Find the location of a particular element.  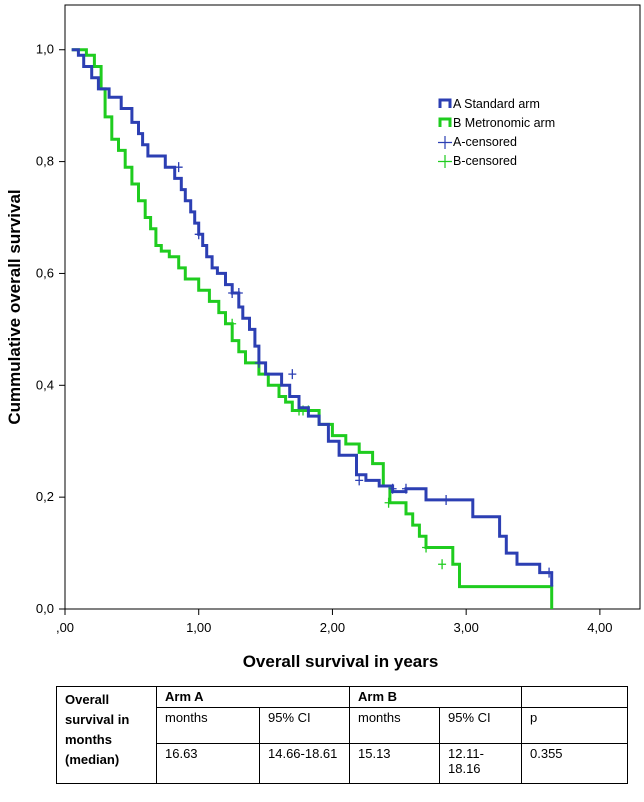

arm-b-months-value: 15.13 is located at coordinates (394, 763).